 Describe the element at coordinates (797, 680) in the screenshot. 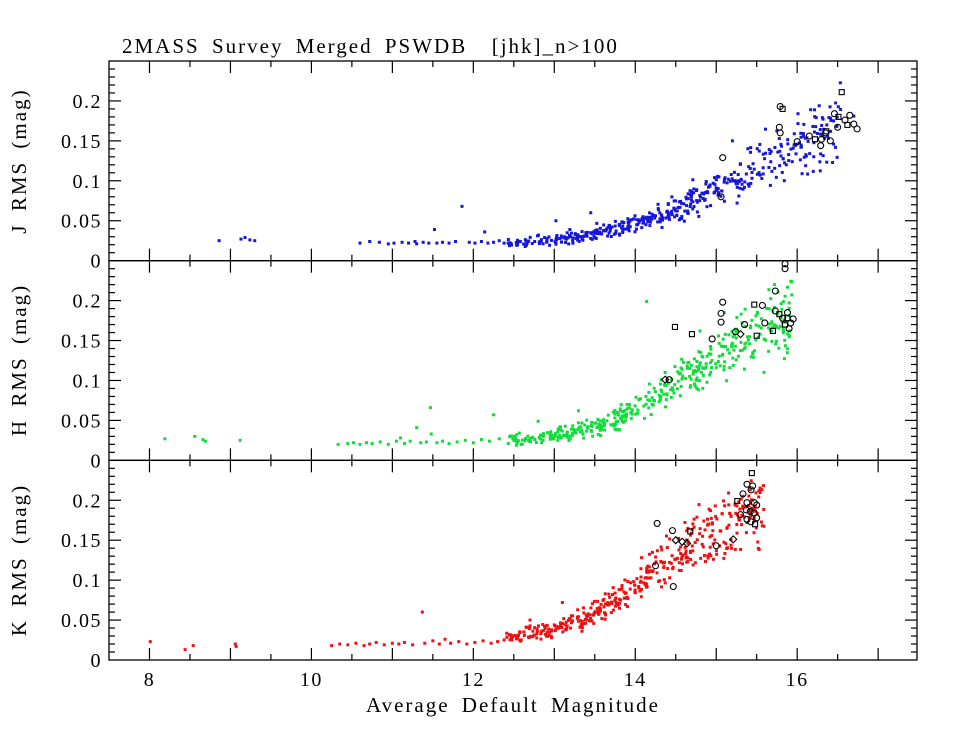

I see `x-tick-label: 16` at that location.